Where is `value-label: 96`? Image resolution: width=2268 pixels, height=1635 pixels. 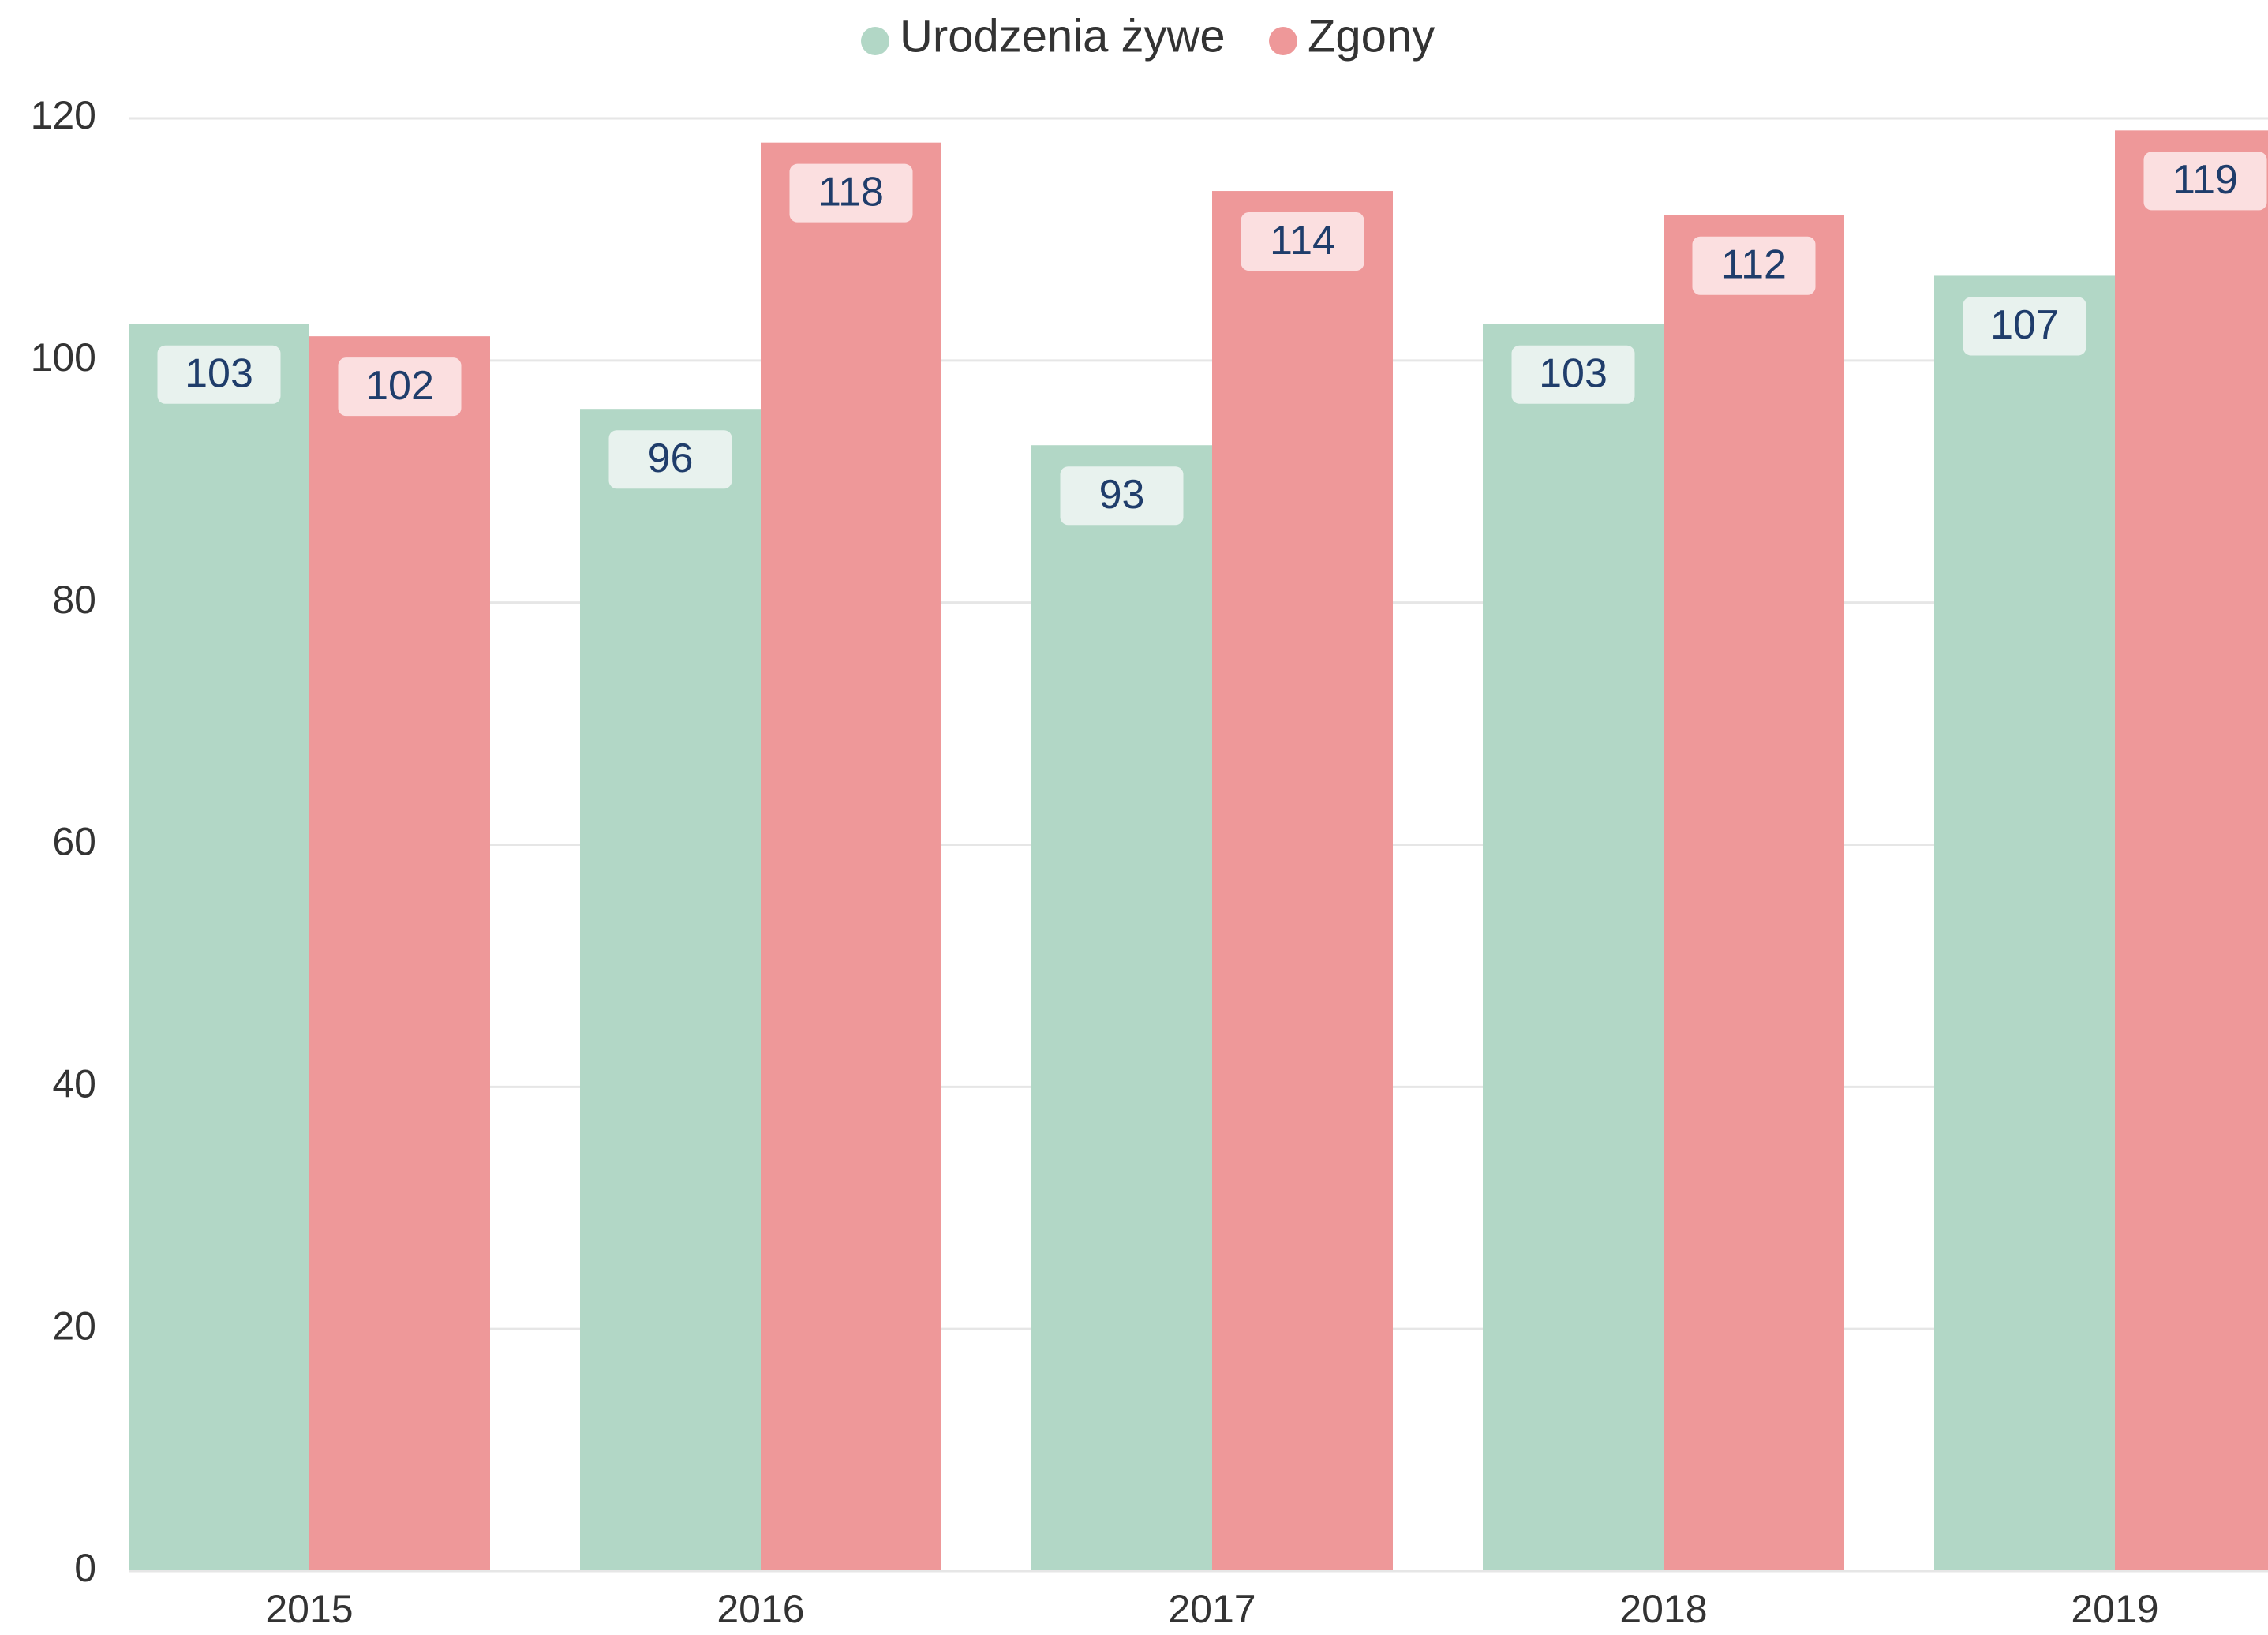
value-label: 96 is located at coordinates (671, 458).